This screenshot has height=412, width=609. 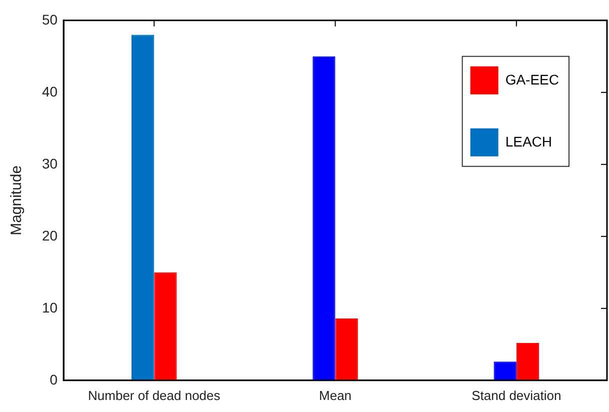 I want to click on y-tick-label: 40, so click(x=50, y=91).